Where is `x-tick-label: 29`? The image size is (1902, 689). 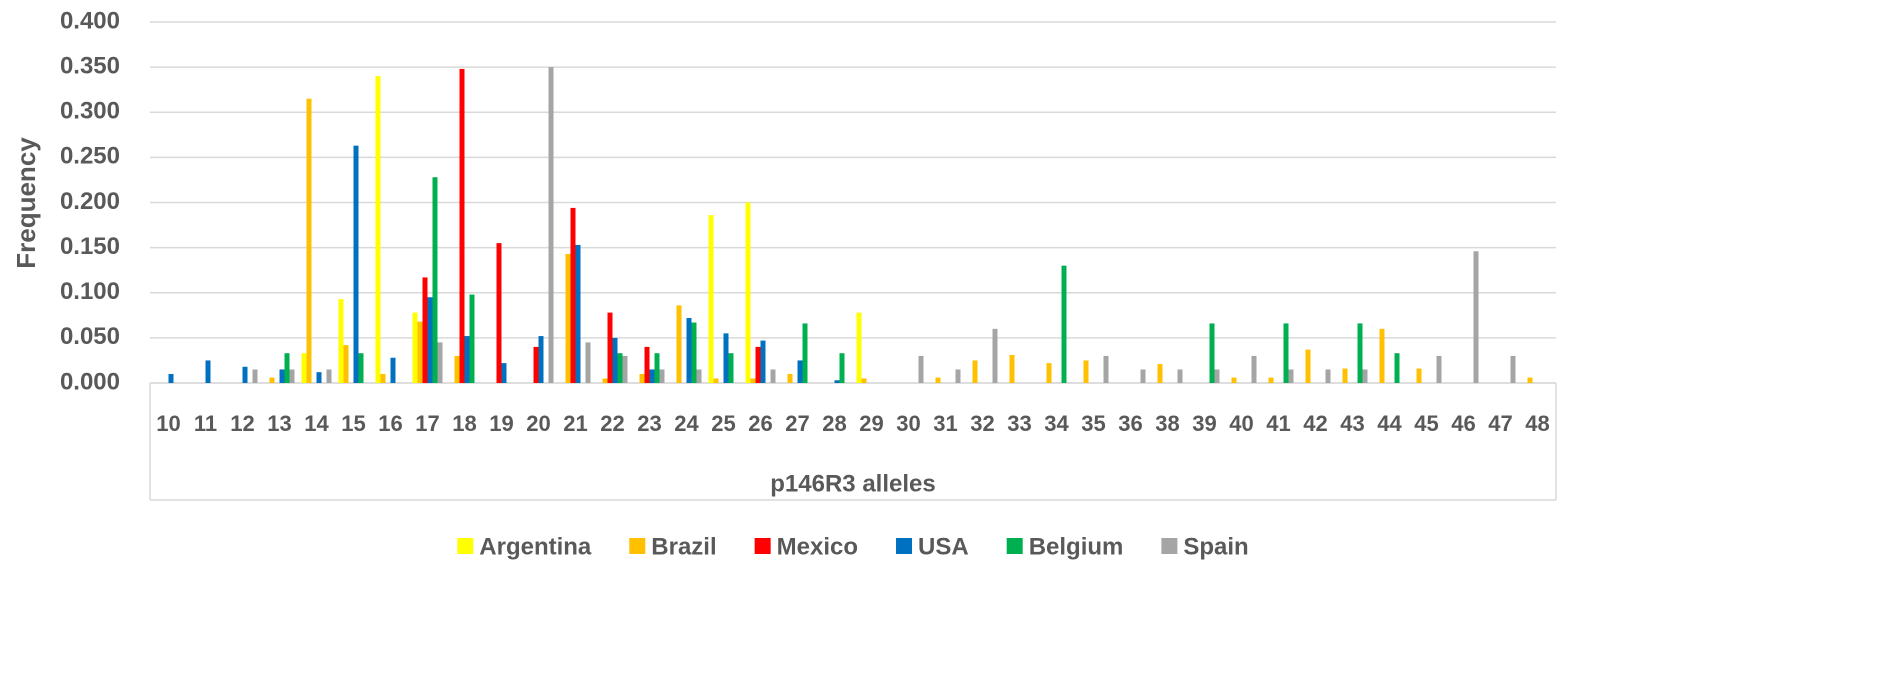 x-tick-label: 29 is located at coordinates (871, 423).